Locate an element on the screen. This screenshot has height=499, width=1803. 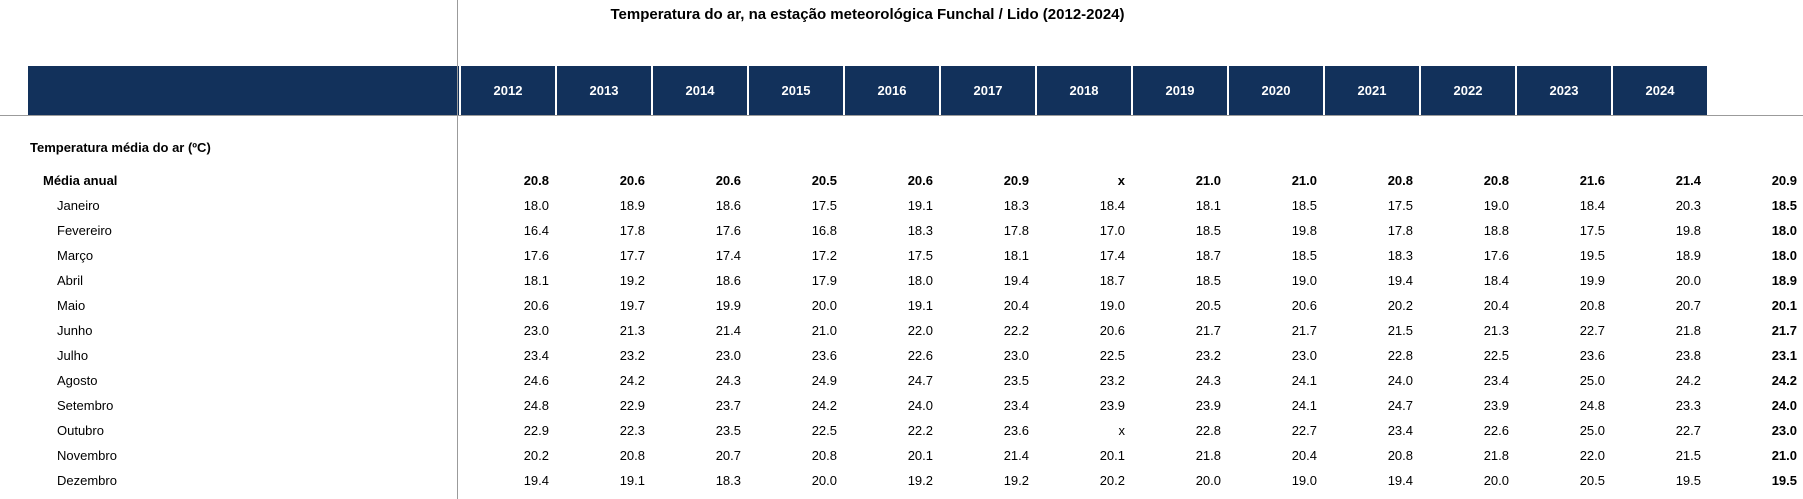
cell-media-anual-2012: 20.8 is located at coordinates (536, 180).